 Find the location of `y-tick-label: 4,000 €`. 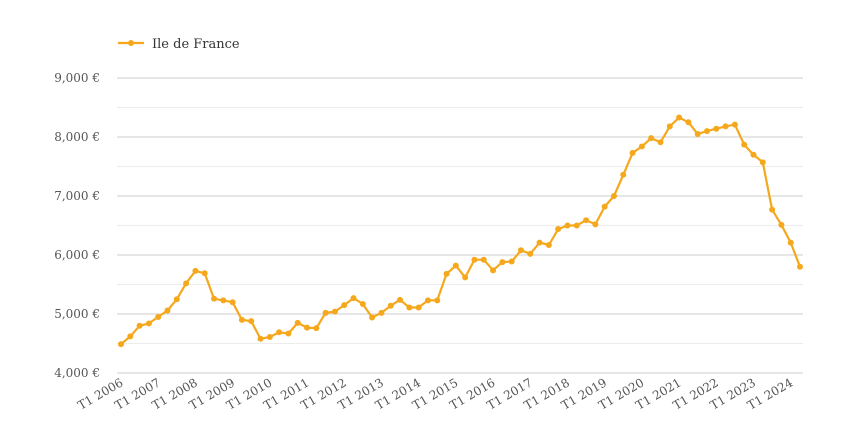

y-tick-label: 4,000 € is located at coordinates (77, 373).